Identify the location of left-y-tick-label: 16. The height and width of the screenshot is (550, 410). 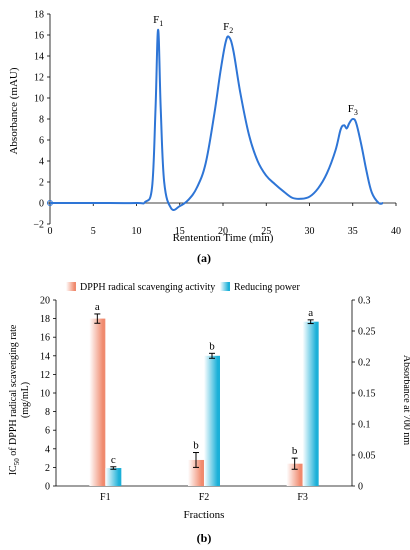
(45, 338).